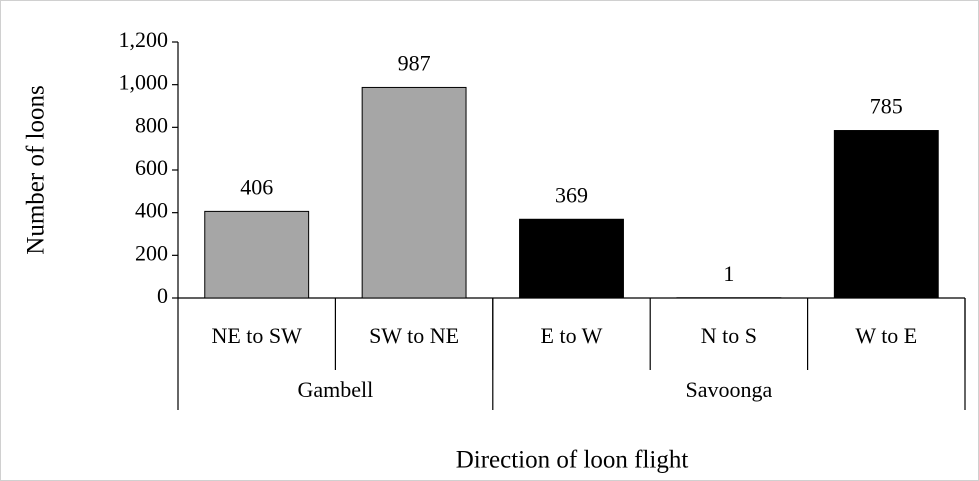 The image size is (979, 481). Describe the element at coordinates (151, 252) in the screenshot. I see `y-tick-label: 200` at that location.